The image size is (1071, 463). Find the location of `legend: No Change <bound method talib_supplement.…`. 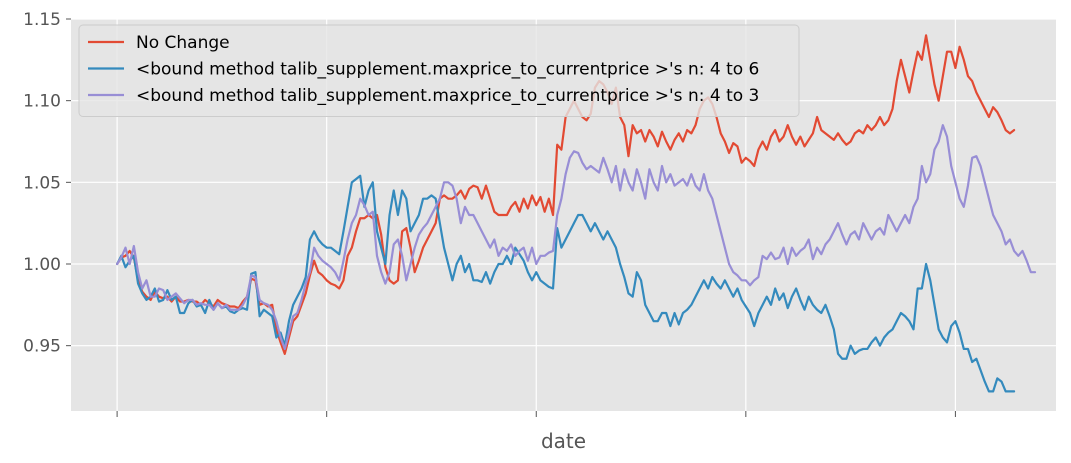

legend: No Change <bound method talib_supplement.… is located at coordinates (439, 70).